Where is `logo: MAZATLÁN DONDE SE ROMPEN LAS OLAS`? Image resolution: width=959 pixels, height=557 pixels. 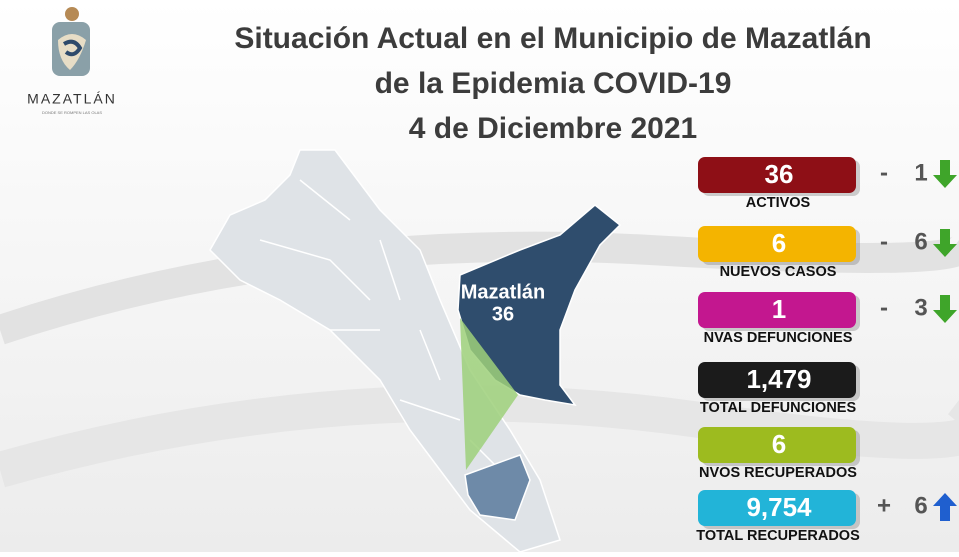
logo: MAZATLÁN DONDE SE ROMPEN LAS OLAS is located at coordinates (72, 61).